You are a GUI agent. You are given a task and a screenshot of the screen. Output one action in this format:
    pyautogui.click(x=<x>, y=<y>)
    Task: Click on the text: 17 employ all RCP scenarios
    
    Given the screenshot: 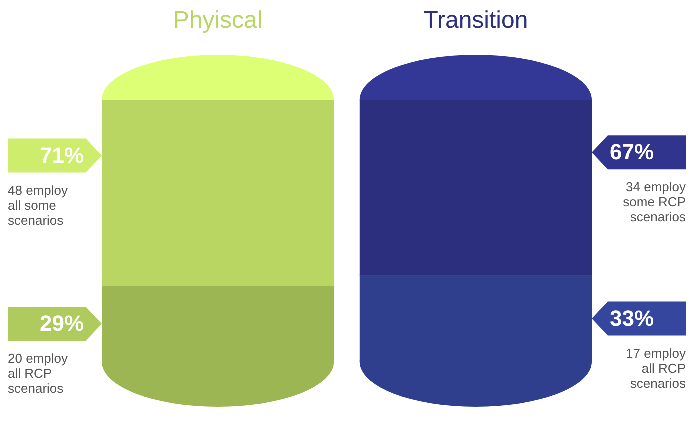 What is the action you would take?
    pyautogui.click(x=656, y=368)
    